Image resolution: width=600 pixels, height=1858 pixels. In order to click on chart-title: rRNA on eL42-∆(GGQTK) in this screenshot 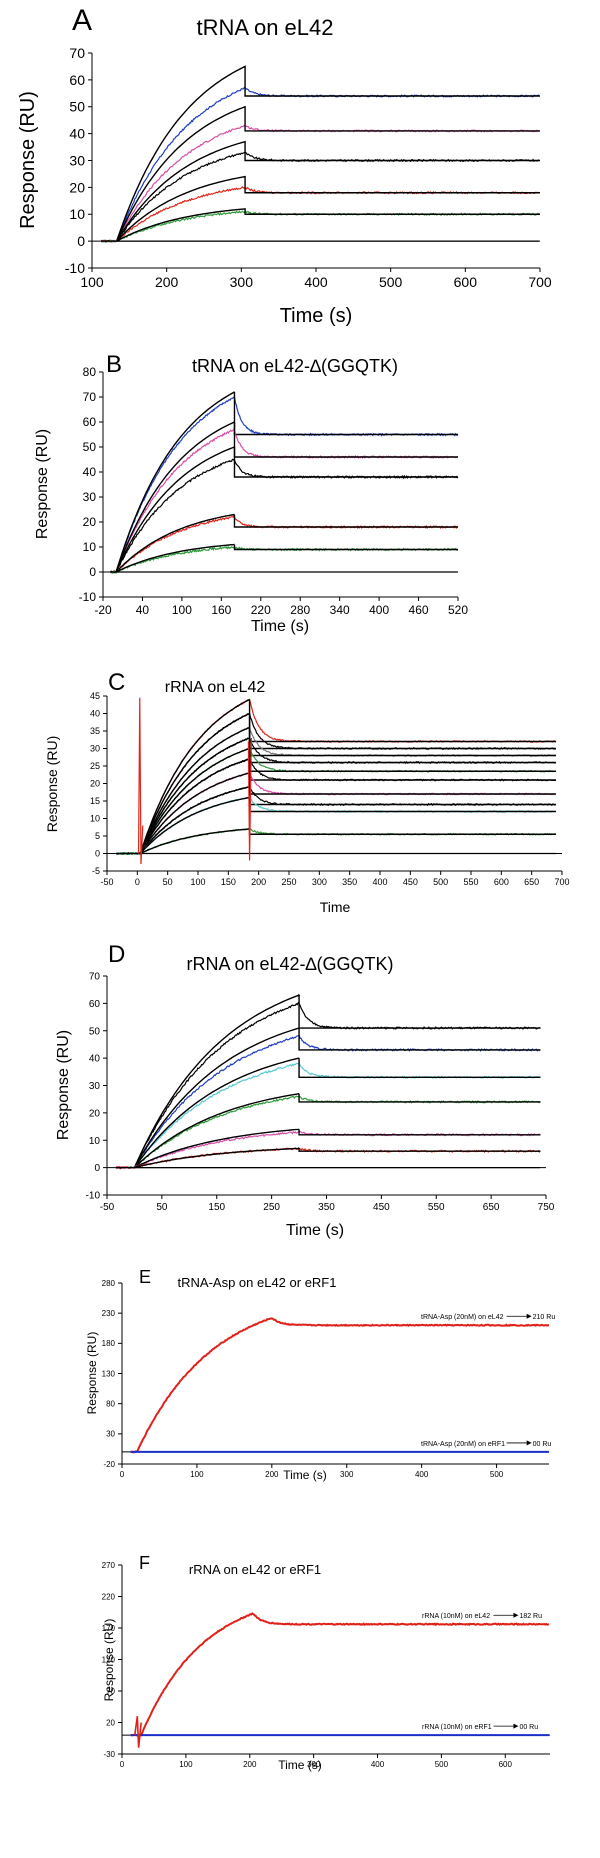, I will do `click(289, 964)`.